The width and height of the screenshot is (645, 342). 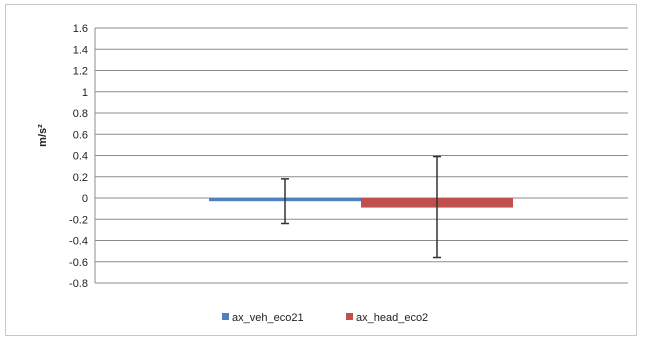 What do you see at coordinates (392, 318) in the screenshot?
I see `legend-label: ax_head_eco2` at bounding box center [392, 318].